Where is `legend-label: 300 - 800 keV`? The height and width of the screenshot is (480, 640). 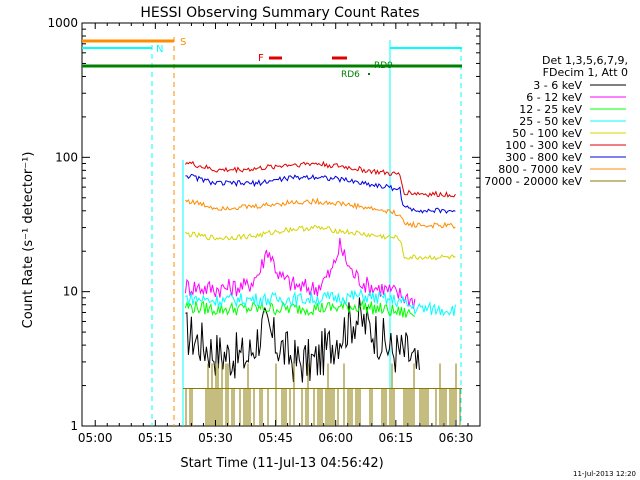 legend-label: 300 - 800 keV is located at coordinates (543, 157).